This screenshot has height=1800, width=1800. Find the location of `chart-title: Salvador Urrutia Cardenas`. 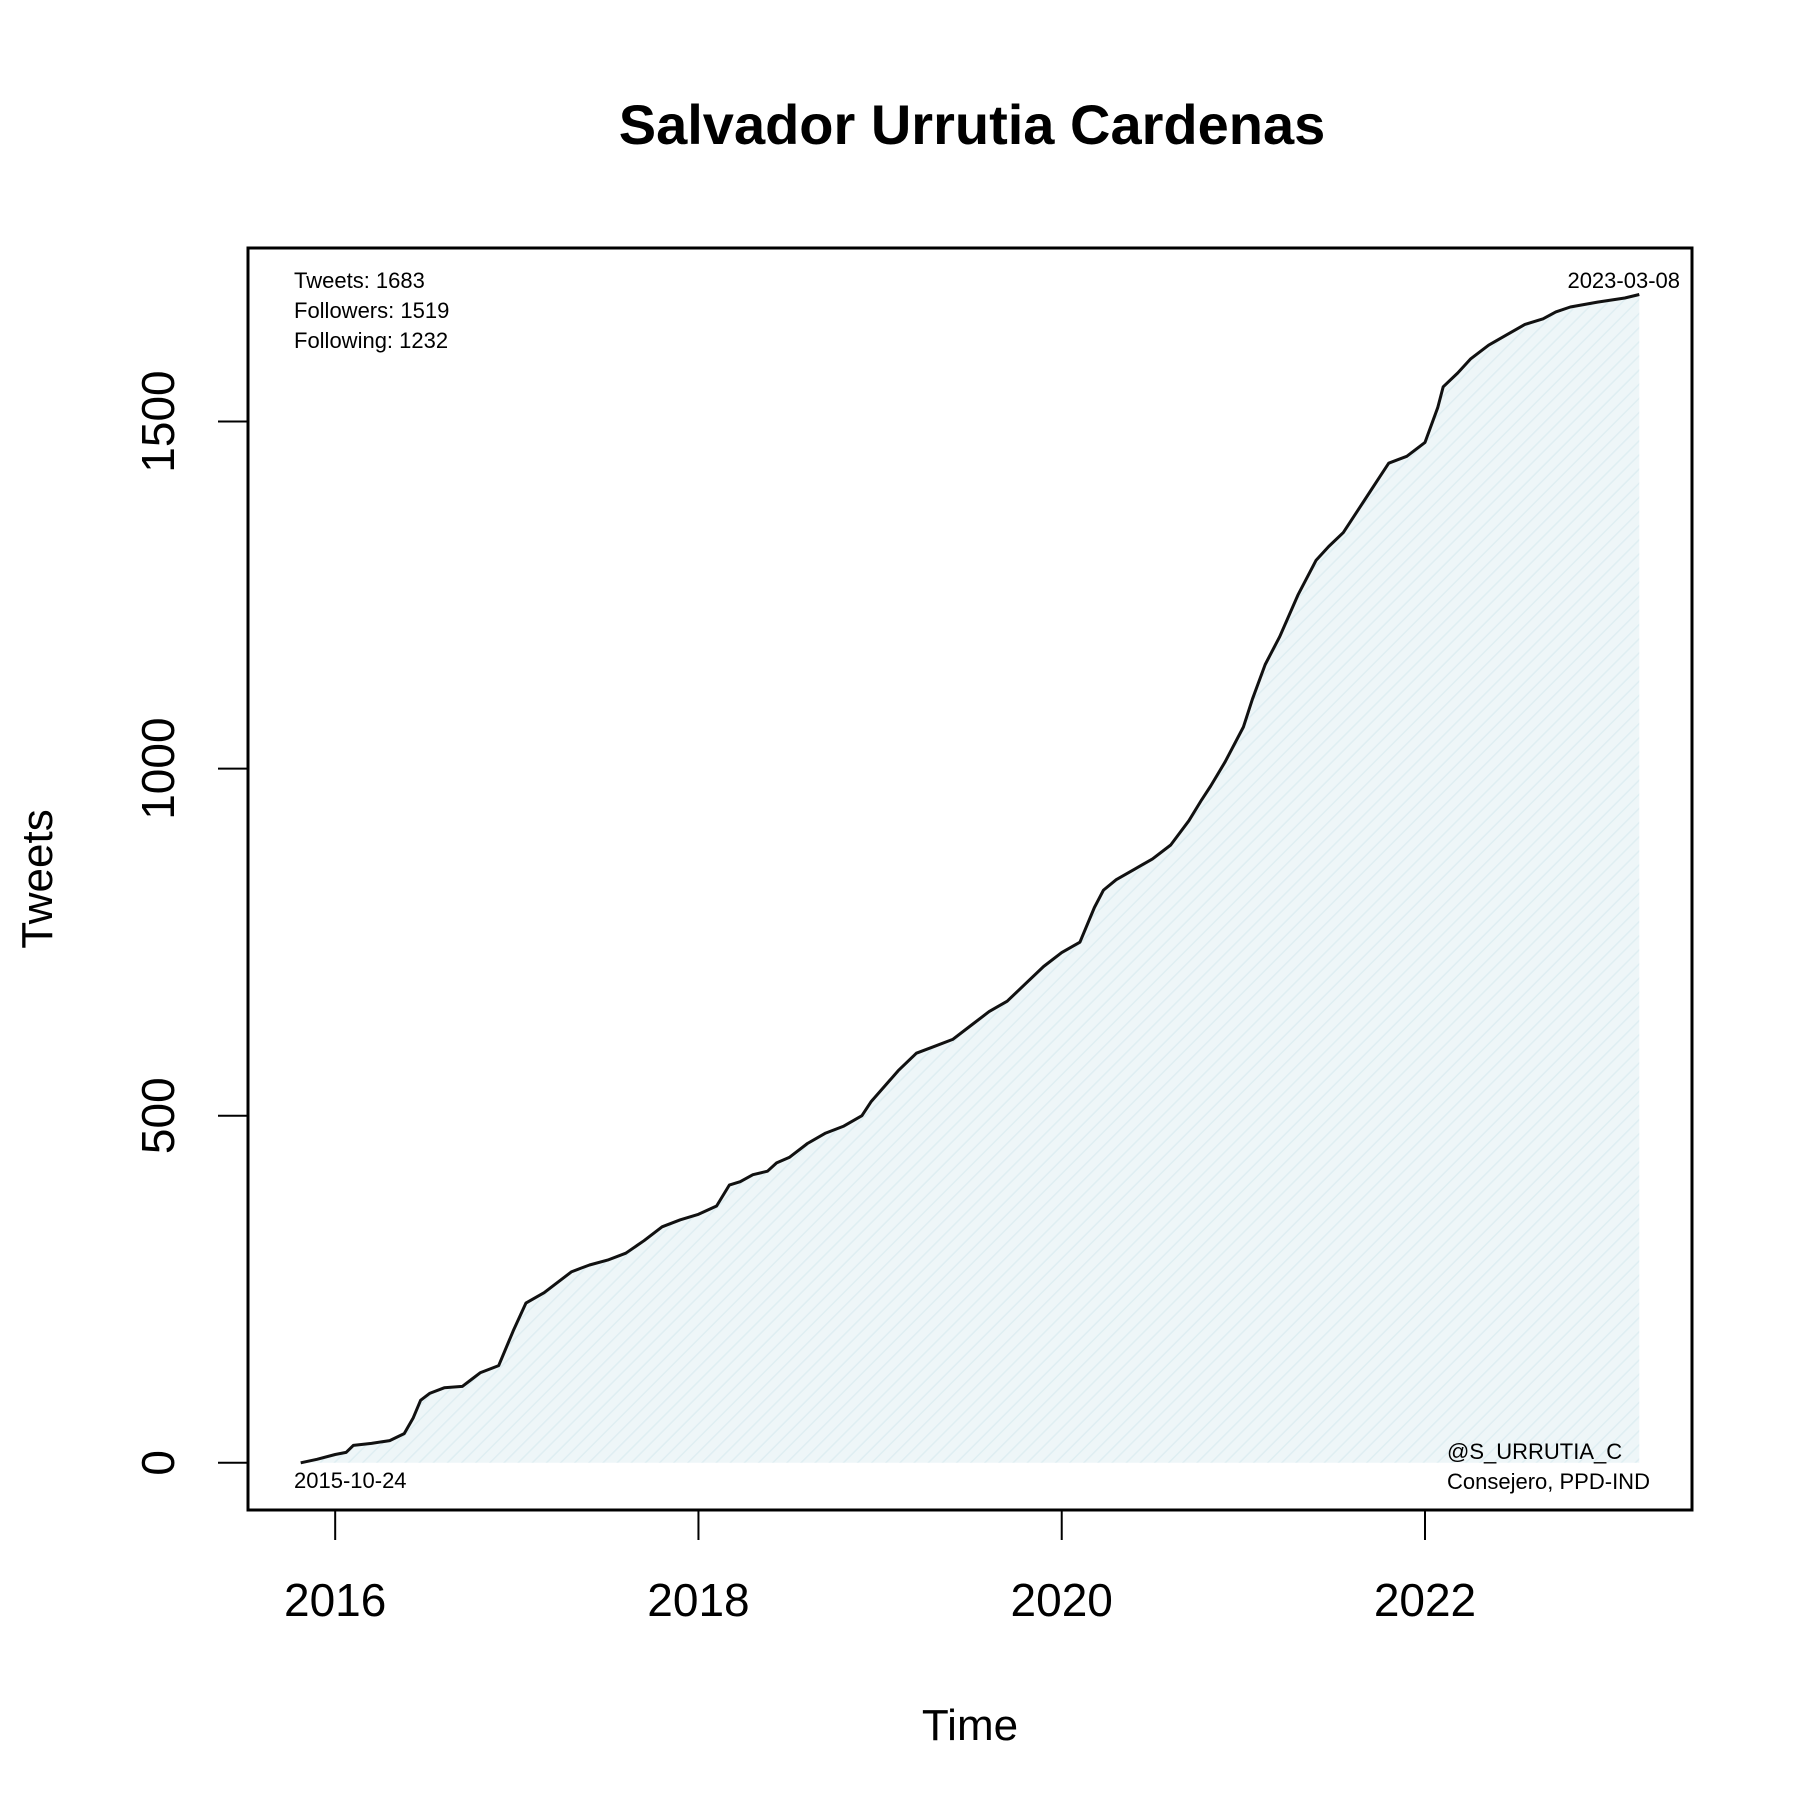

chart-title: Salvador Urrutia Cardenas is located at coordinates (972, 124).